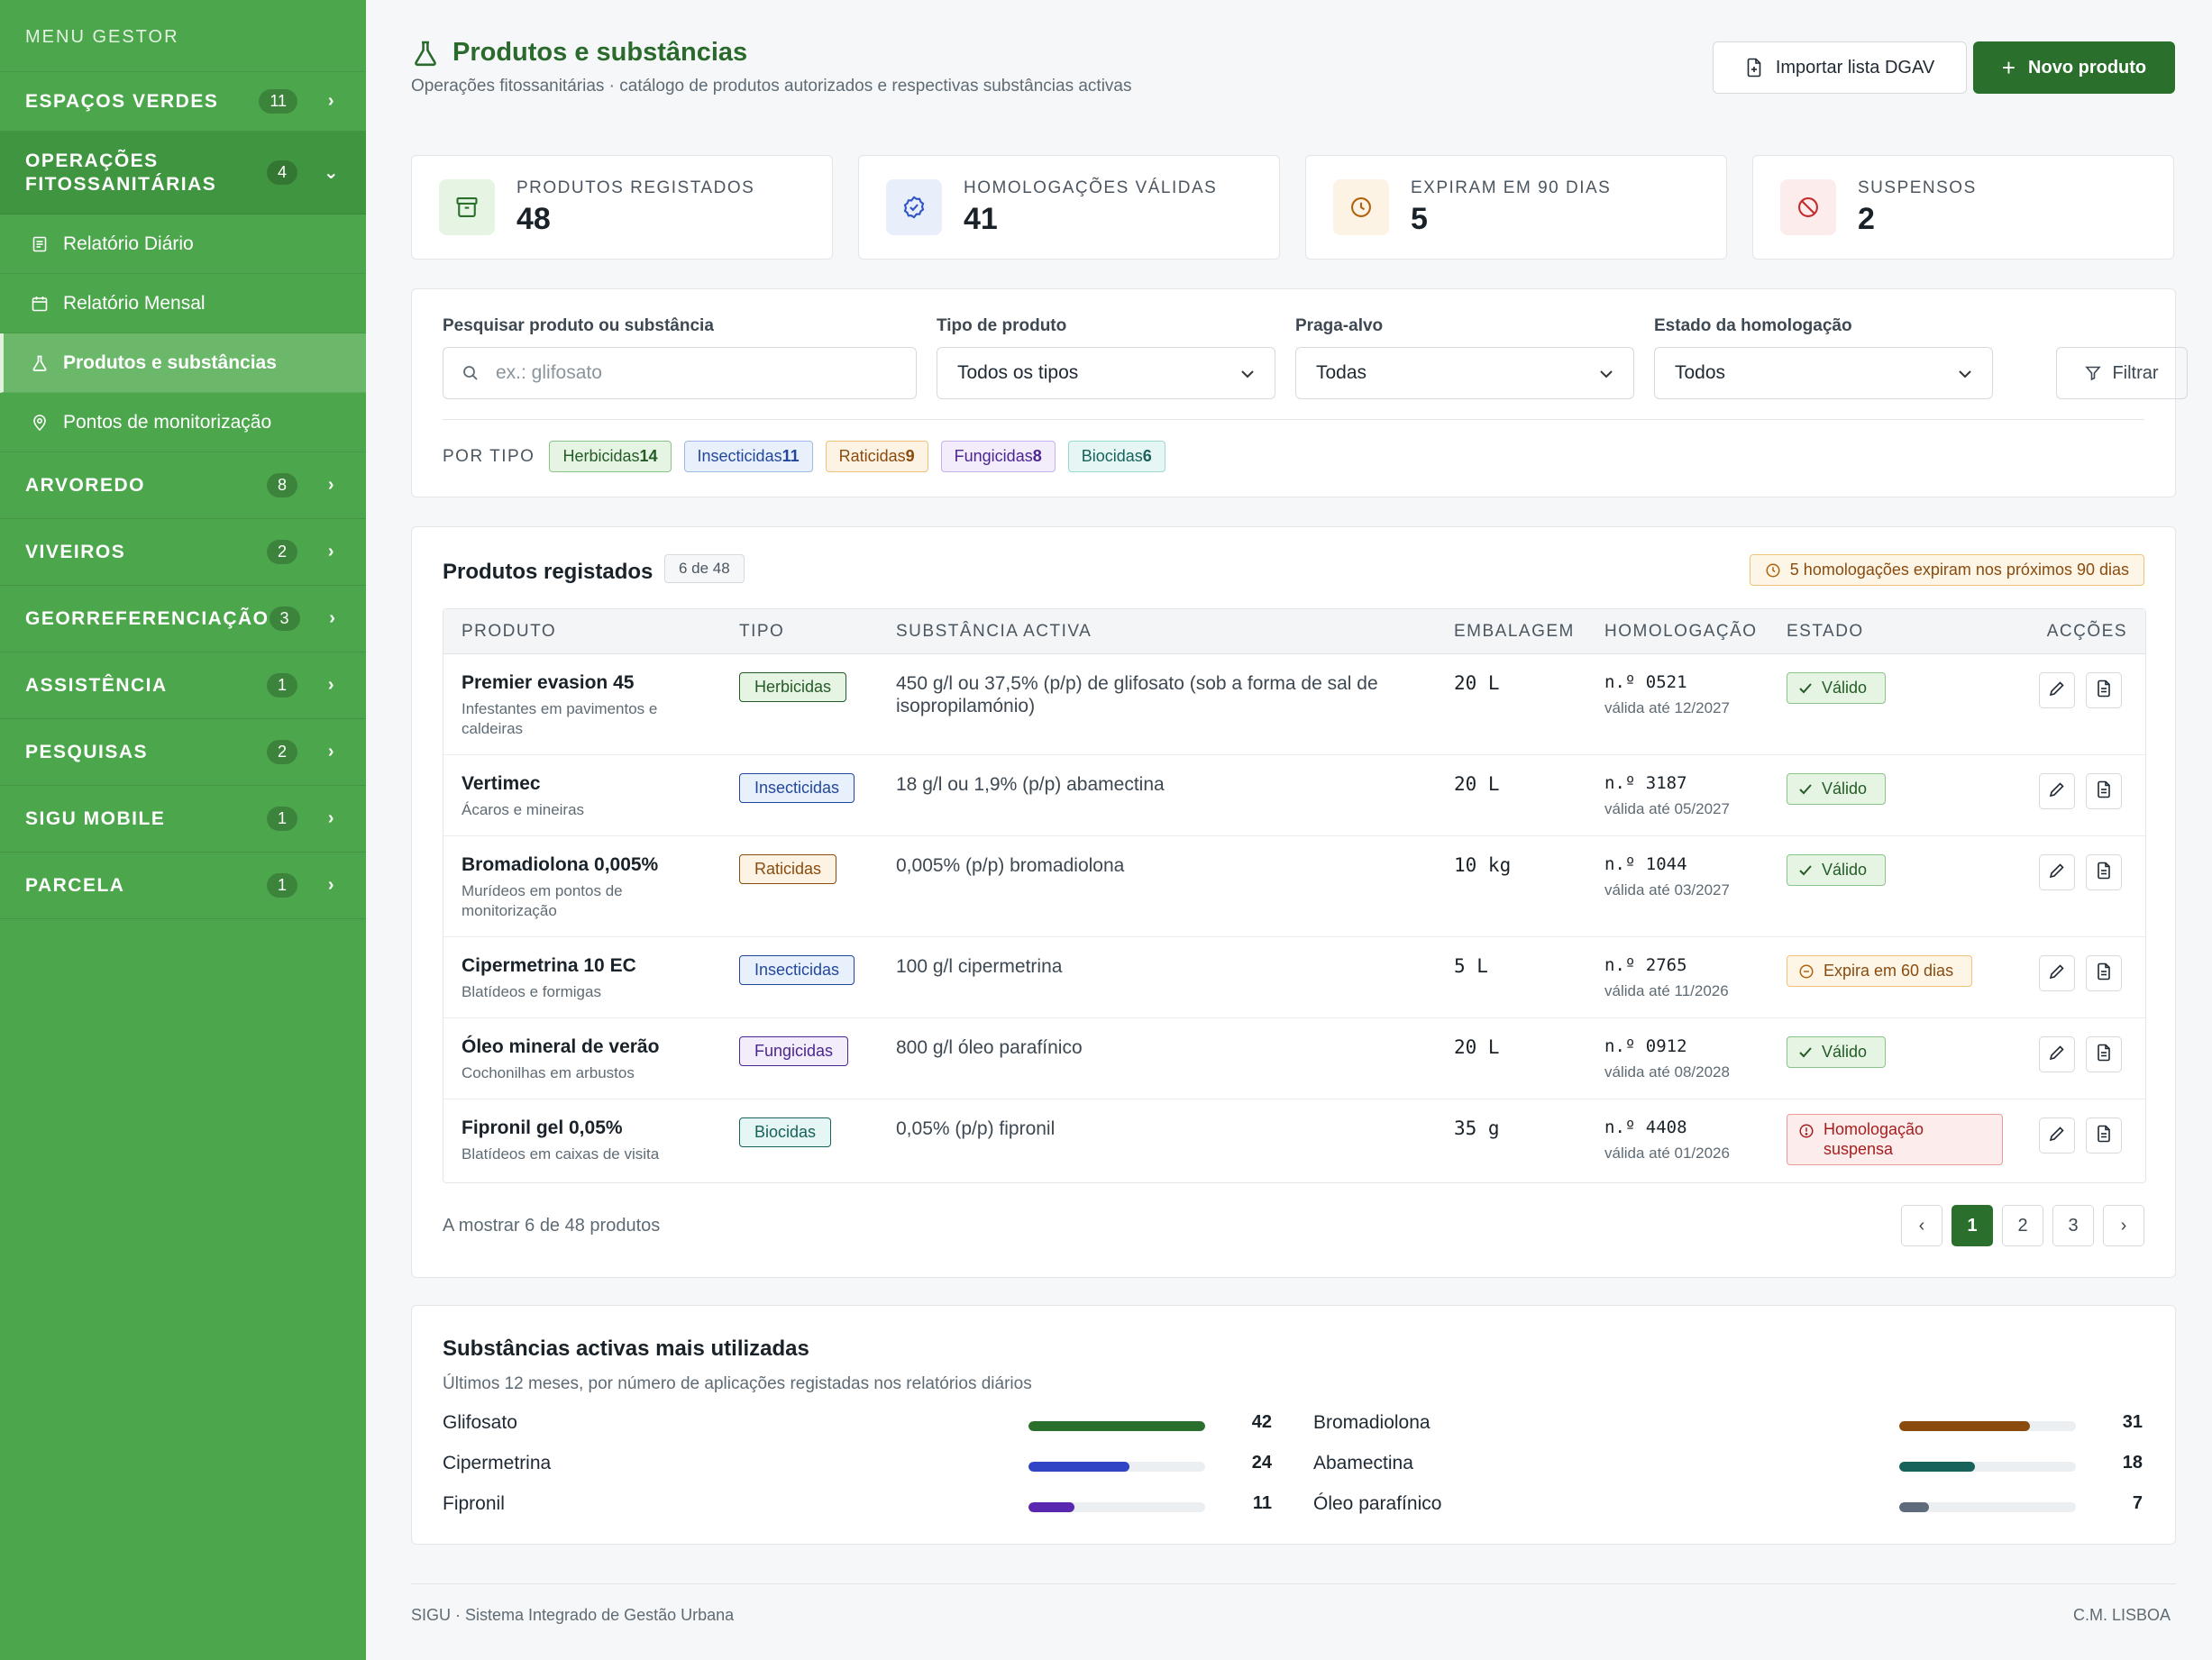 This screenshot has width=2212, height=1660. Describe the element at coordinates (1002, 325) in the screenshot. I see `type-filter-label: Tipo de produto` at that location.